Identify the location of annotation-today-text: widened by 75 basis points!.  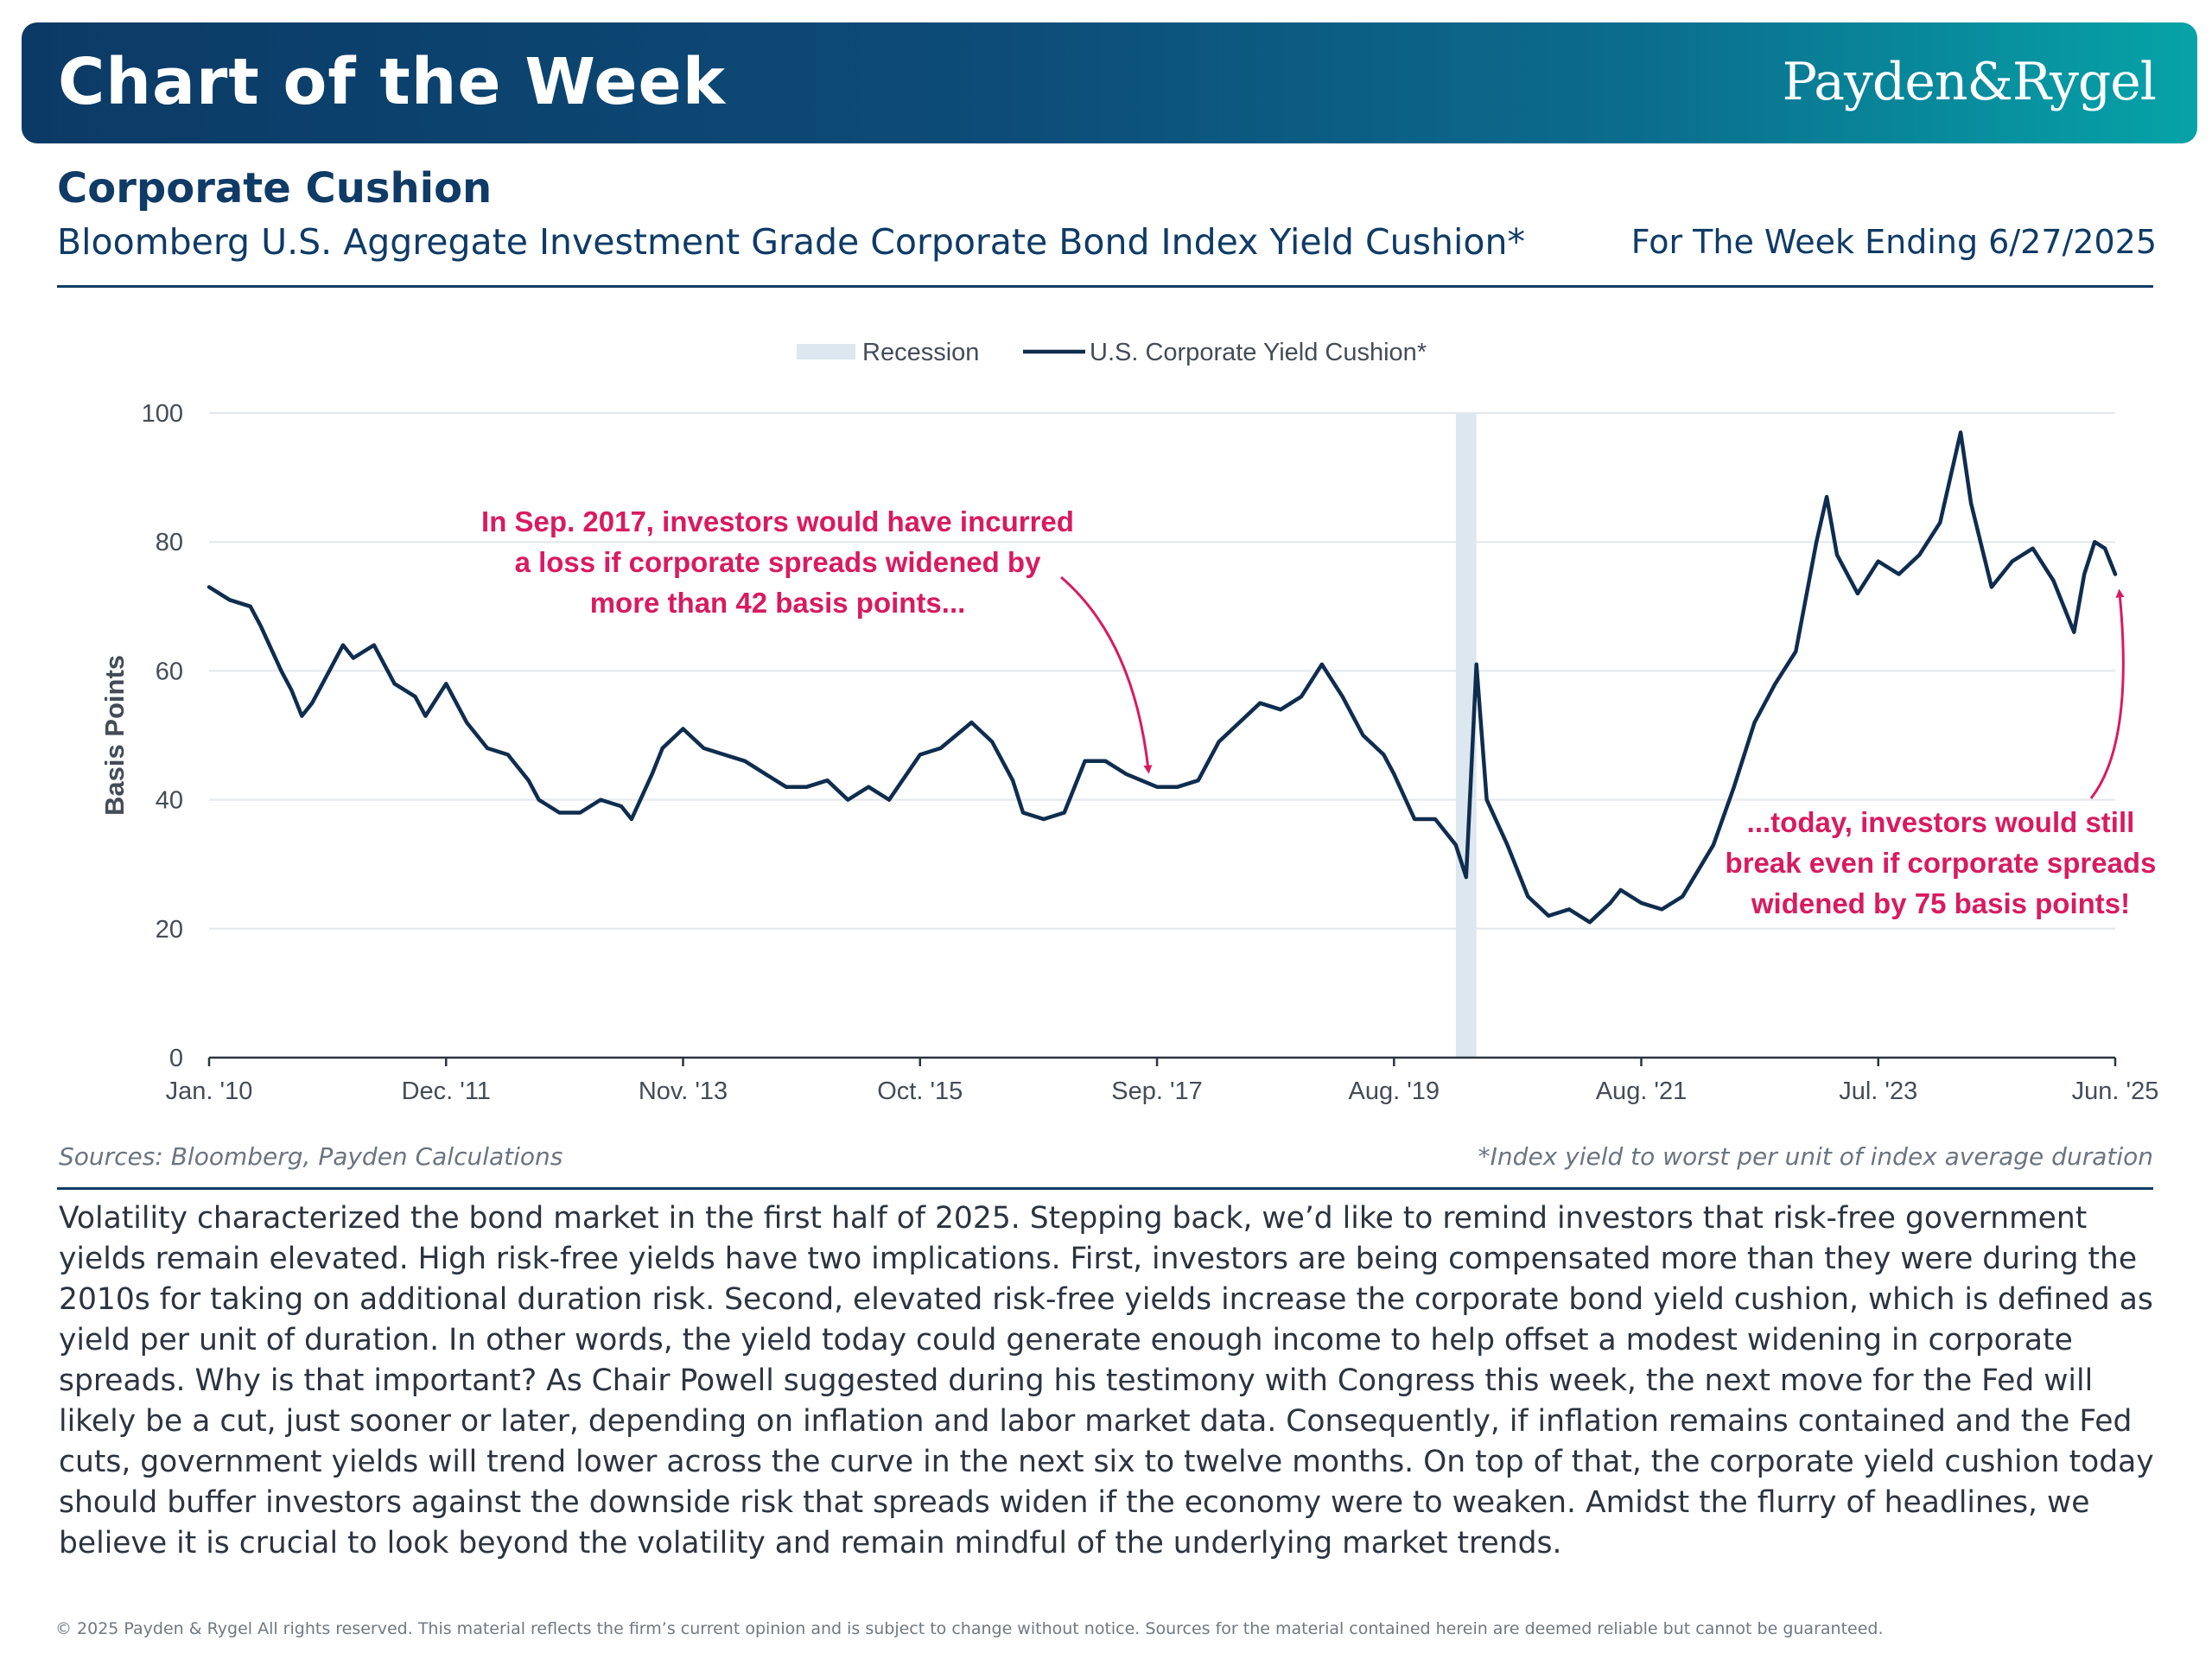
(1940, 903).